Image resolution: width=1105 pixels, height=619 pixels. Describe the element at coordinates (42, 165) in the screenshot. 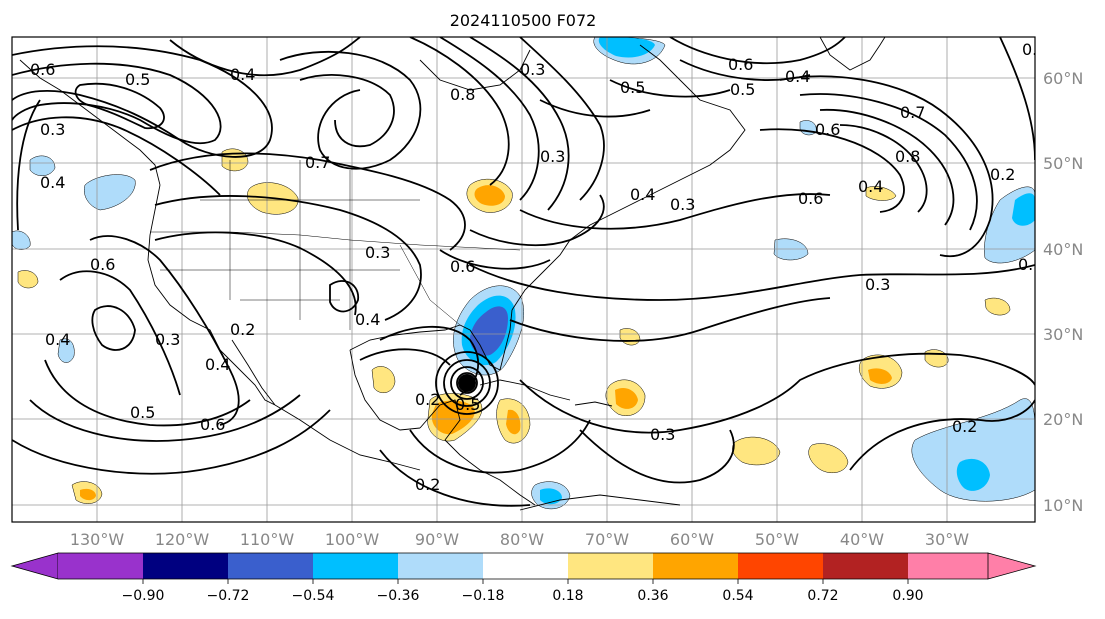

I see `blue-region-alaska` at that location.